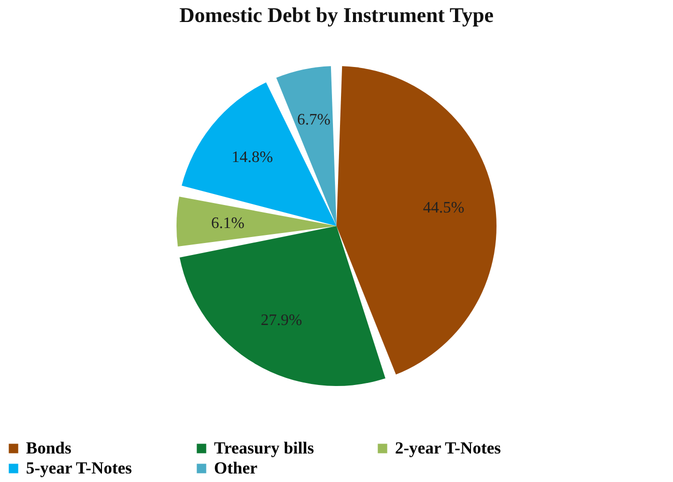 The height and width of the screenshot is (482, 673). Describe the element at coordinates (281, 320) in the screenshot. I see `data-label: 27.9%` at that location.